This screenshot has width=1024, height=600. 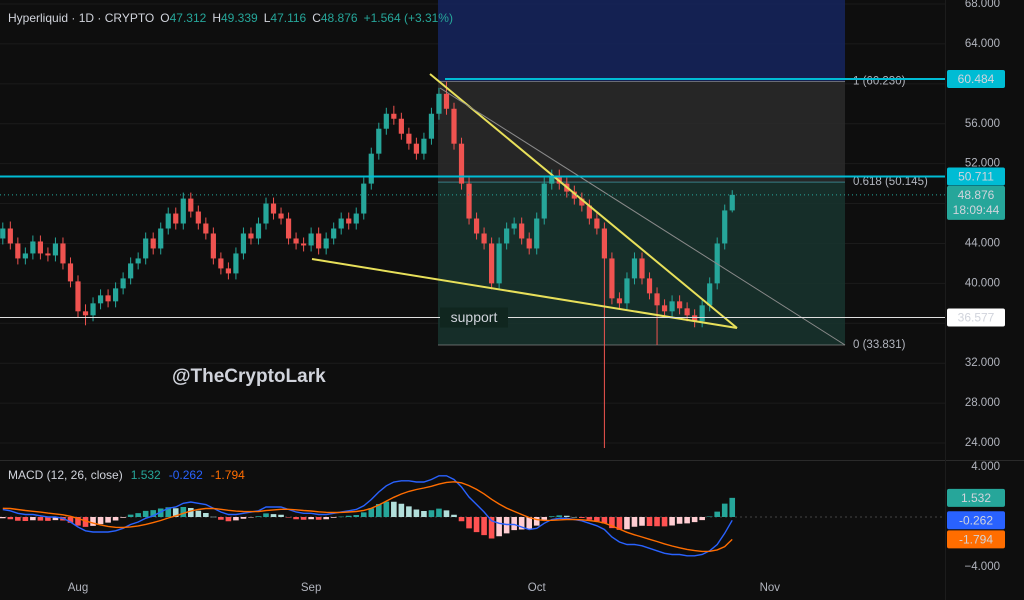 What do you see at coordinates (641, 41) in the screenshot?
I see `fib-zone` at bounding box center [641, 41].